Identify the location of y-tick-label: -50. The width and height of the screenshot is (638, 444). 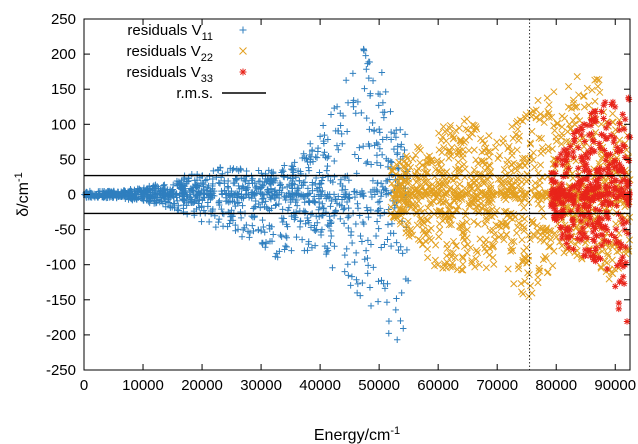
(65, 230).